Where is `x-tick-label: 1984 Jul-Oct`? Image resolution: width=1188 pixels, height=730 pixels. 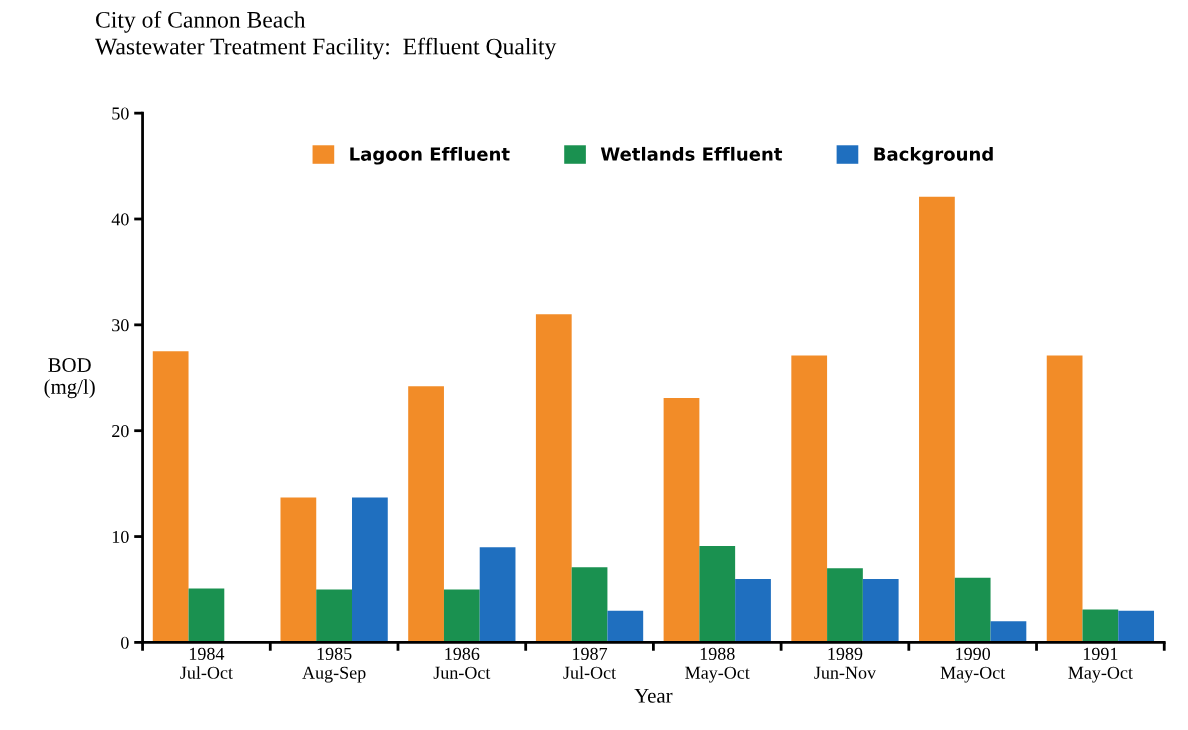
x-tick-label: 1984 Jul-Oct is located at coordinates (206, 663).